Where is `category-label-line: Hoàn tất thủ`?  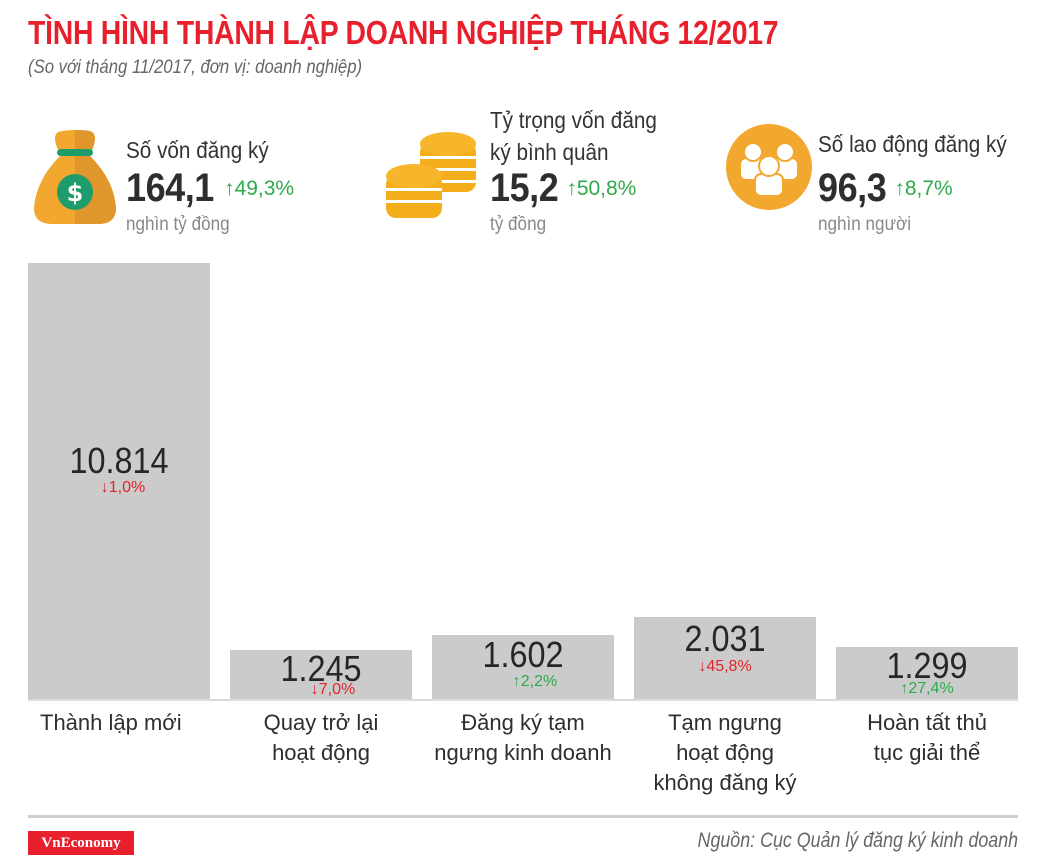 category-label-line: Hoàn tất thủ is located at coordinates (927, 722).